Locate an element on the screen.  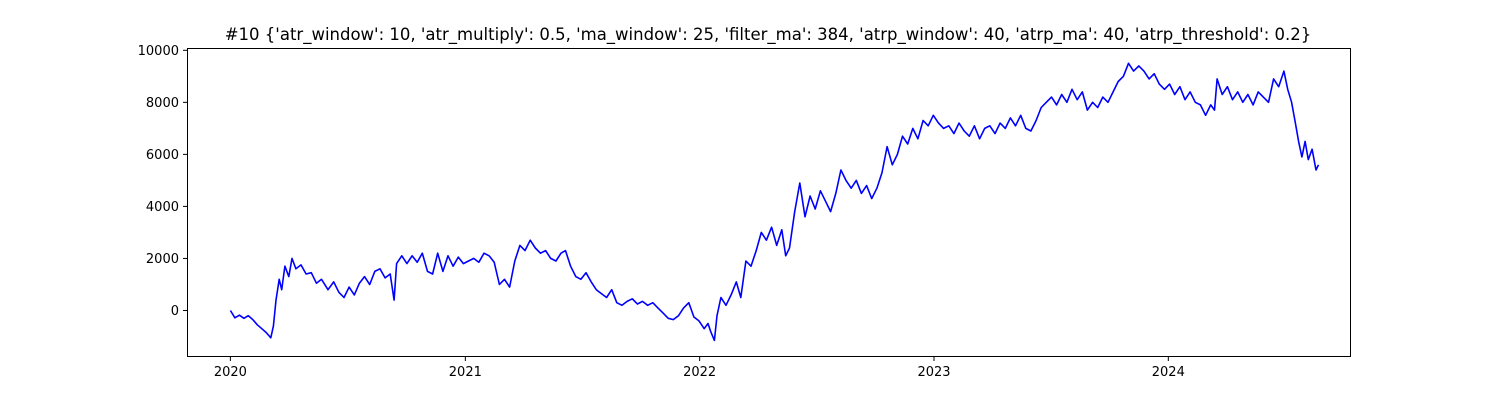
y-tick-label: 8000 is located at coordinates (162, 103).